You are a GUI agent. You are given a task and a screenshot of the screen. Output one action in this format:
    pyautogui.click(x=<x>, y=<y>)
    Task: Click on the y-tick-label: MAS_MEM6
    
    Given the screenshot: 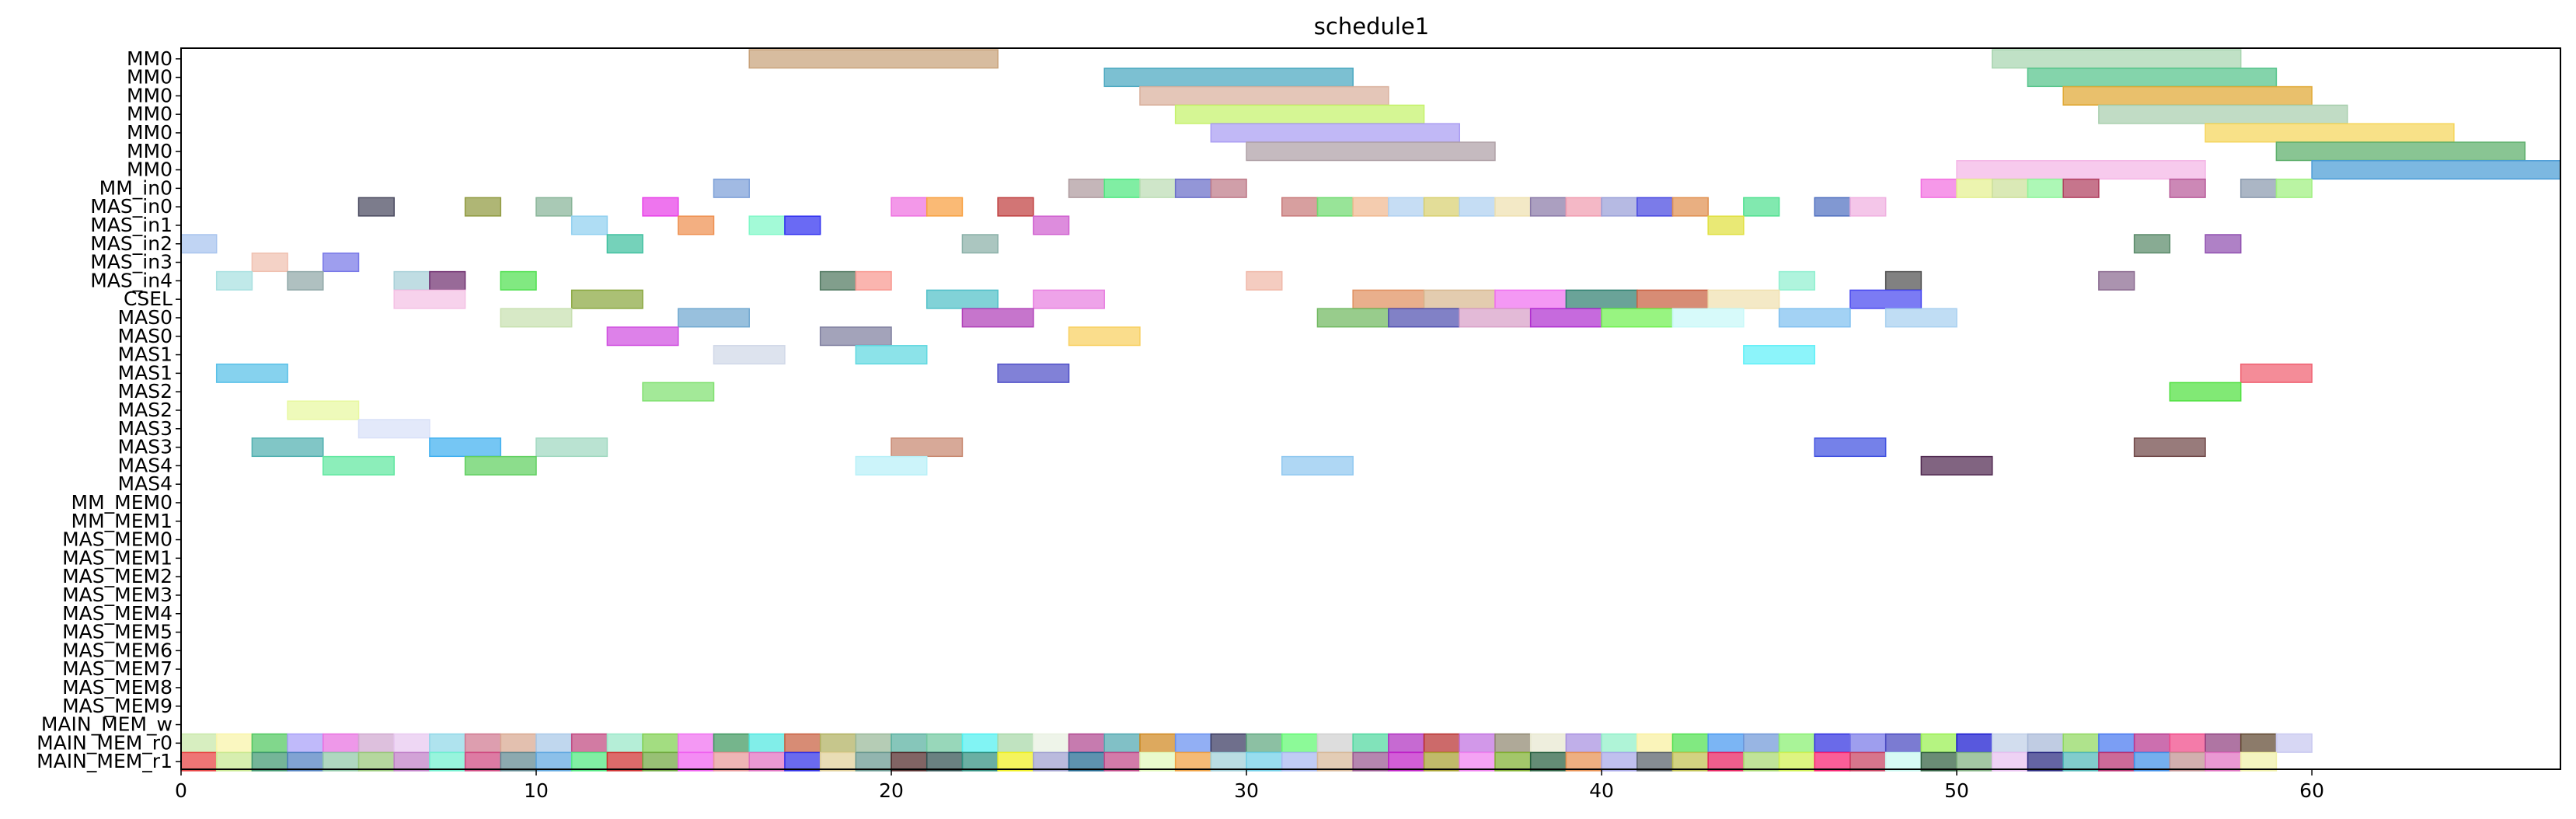 What is the action you would take?
    pyautogui.click(x=117, y=650)
    